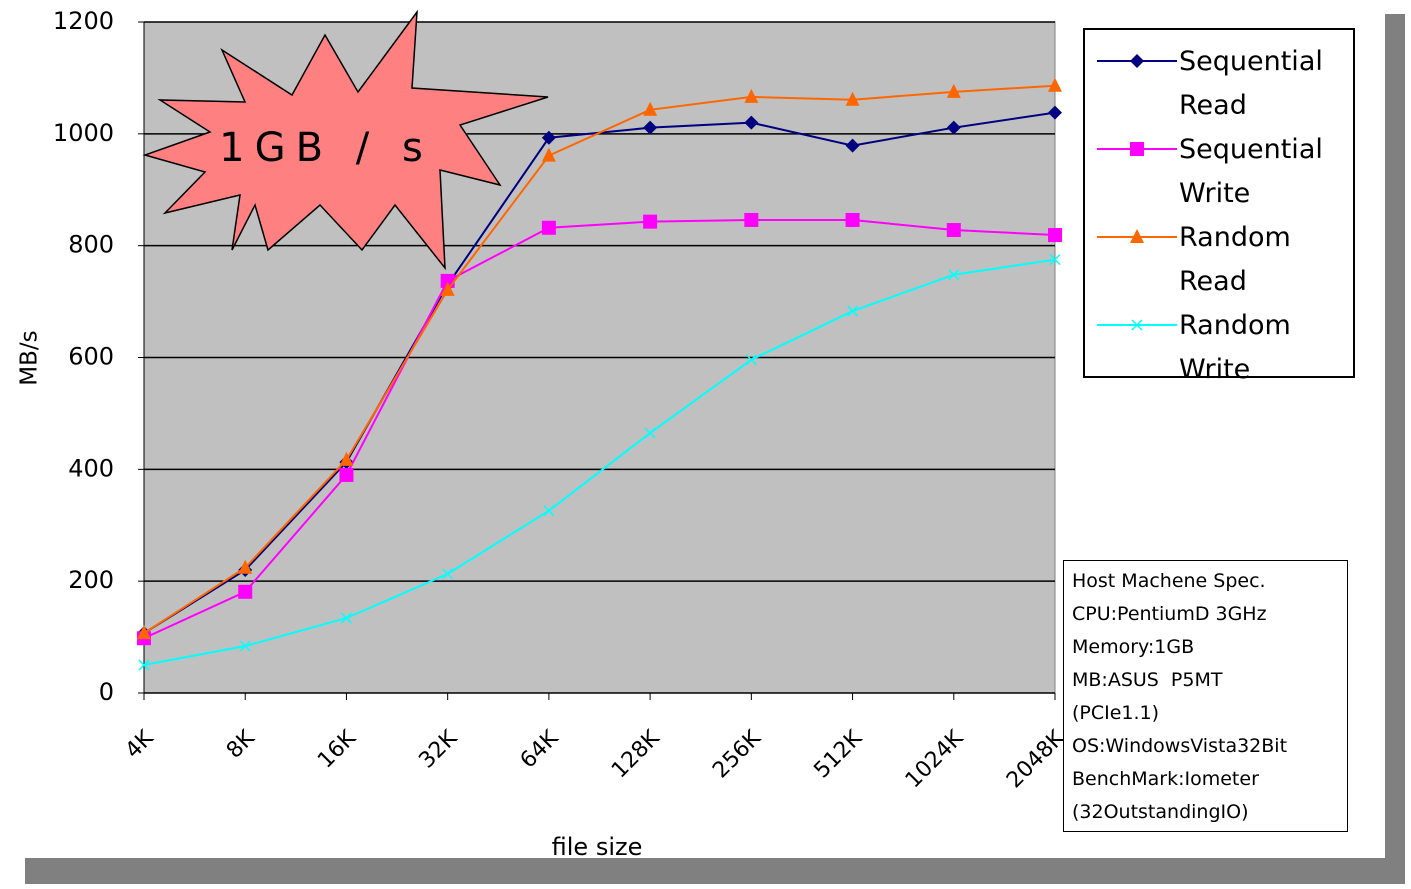 The width and height of the screenshot is (1411, 889). I want to click on x-tick-label: 128K, so click(636, 754).